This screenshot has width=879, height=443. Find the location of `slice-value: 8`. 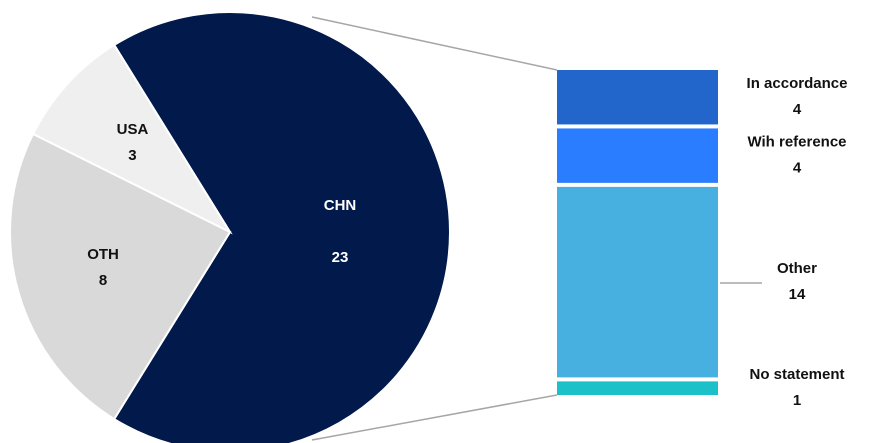

slice-value: 8 is located at coordinates (103, 280).